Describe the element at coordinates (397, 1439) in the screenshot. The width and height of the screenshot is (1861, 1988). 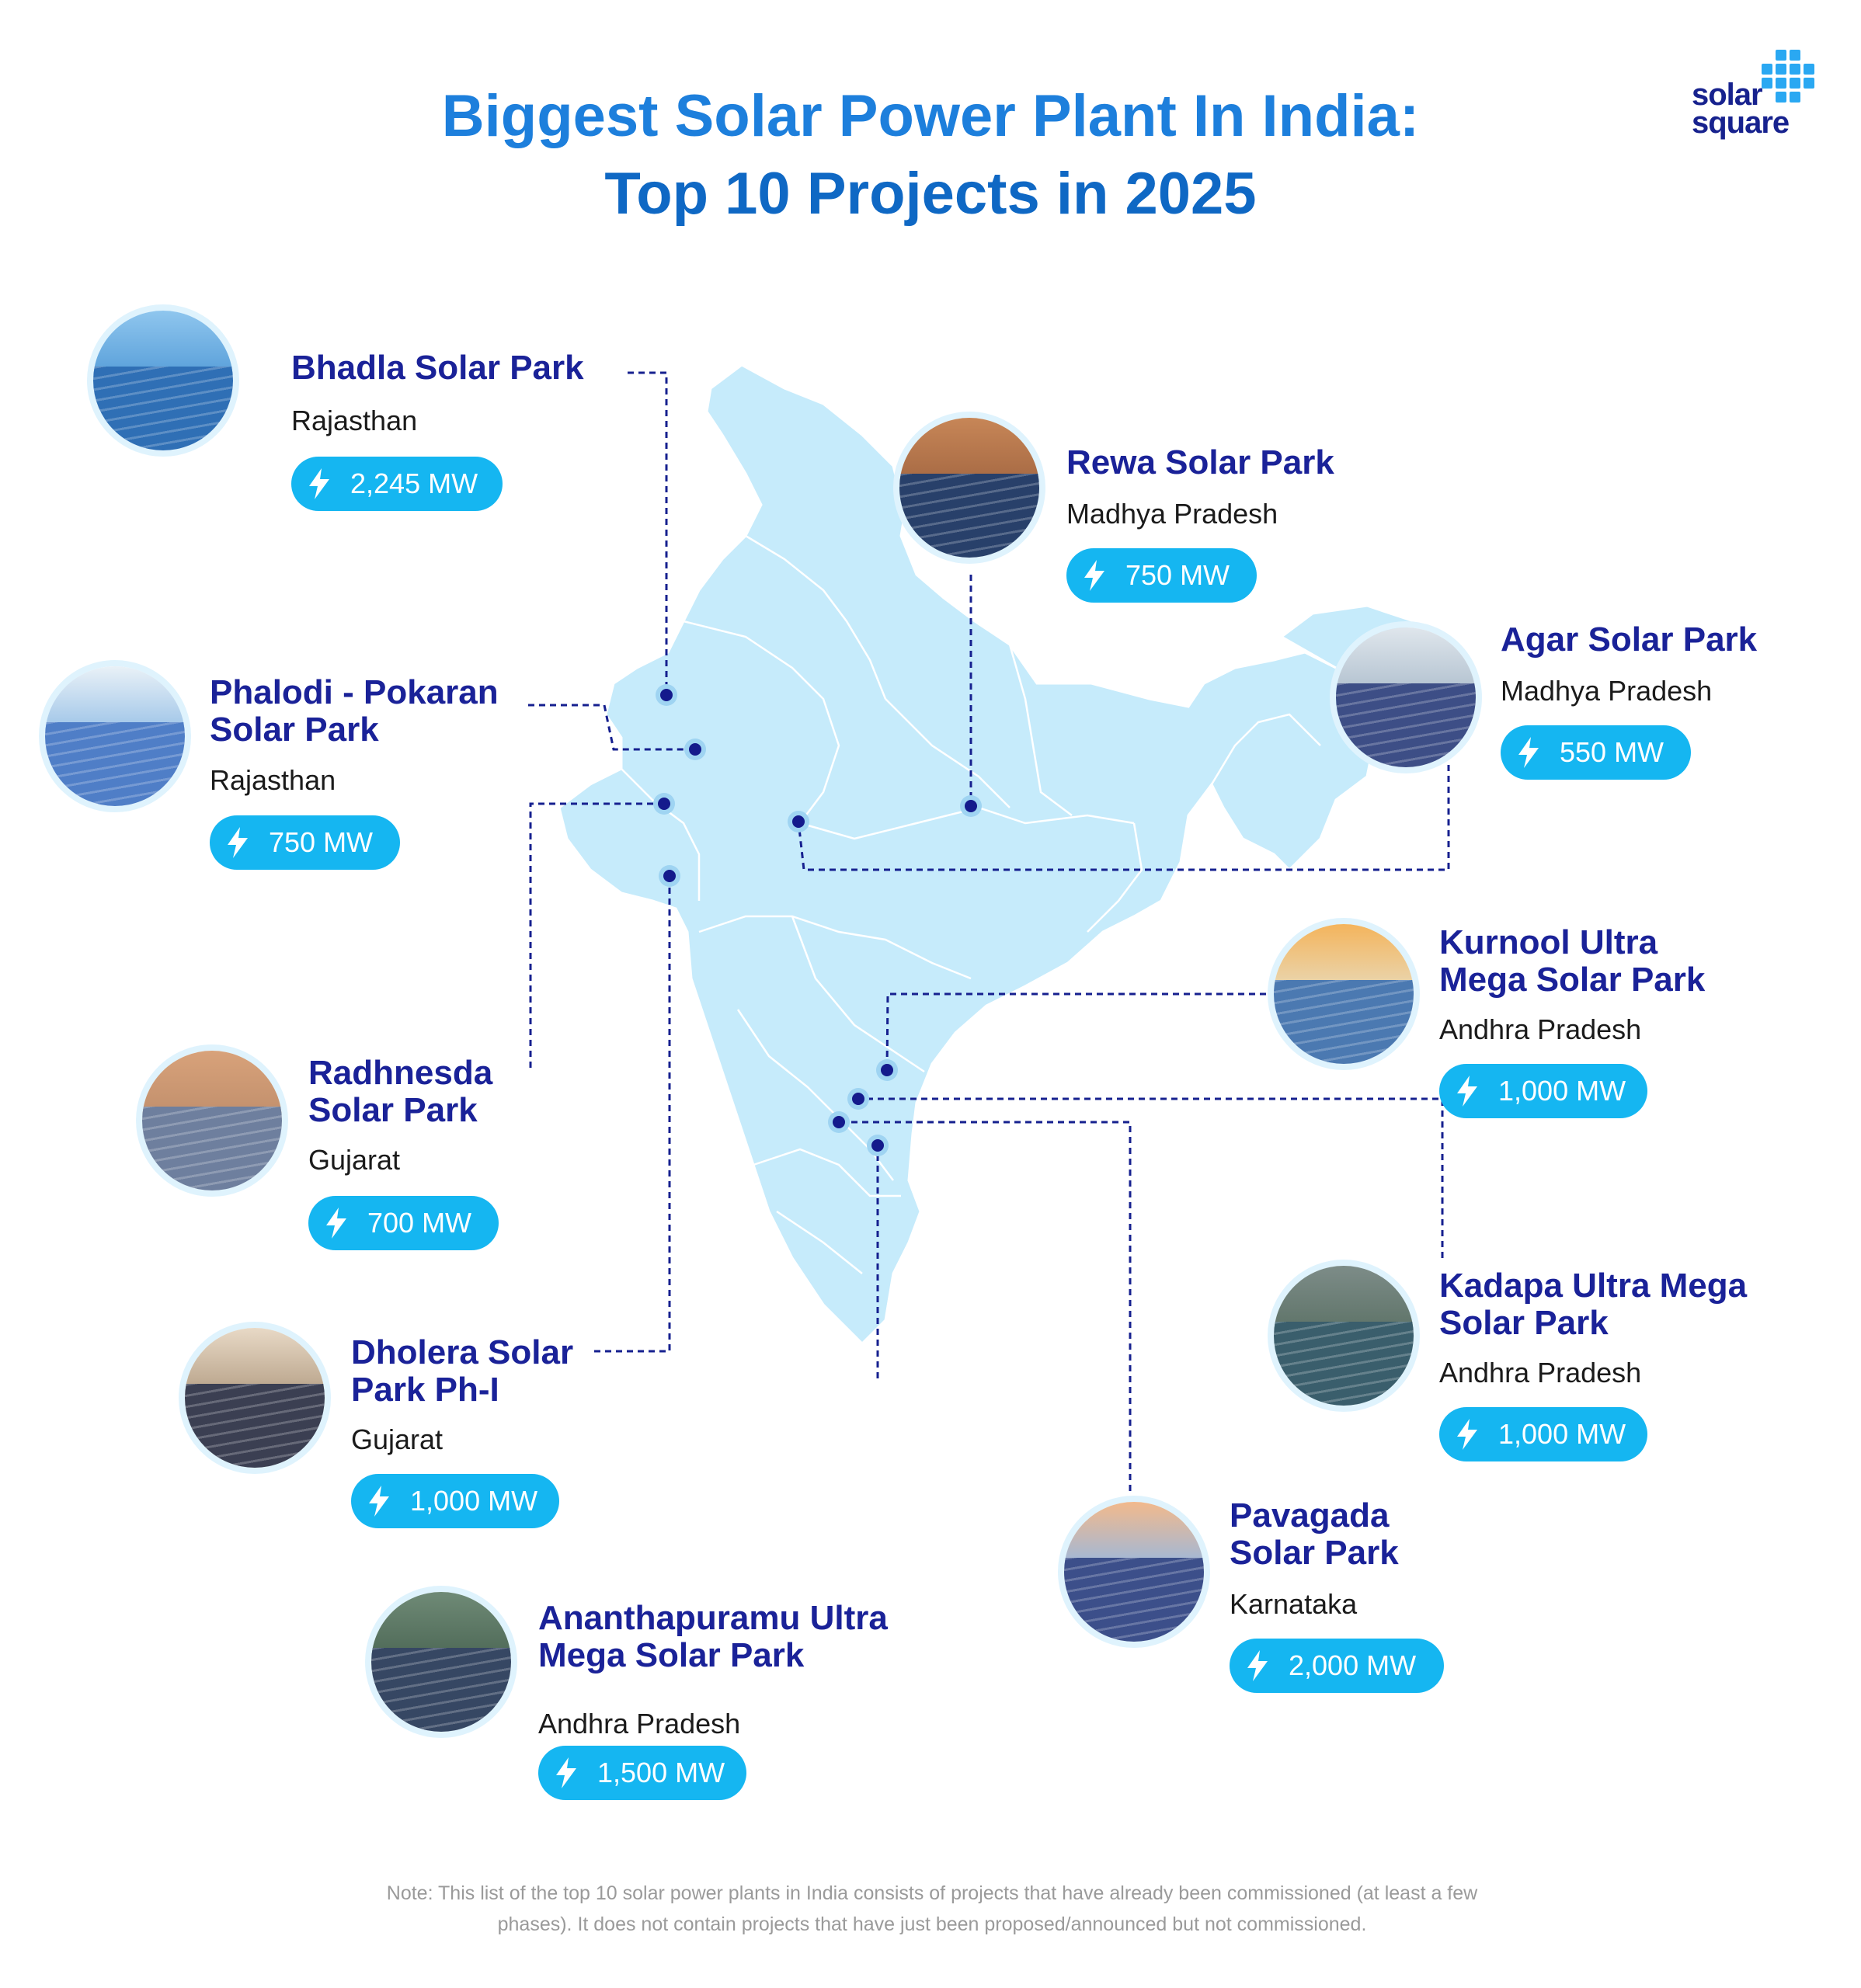
I see `project-state: Gujarat` at that location.